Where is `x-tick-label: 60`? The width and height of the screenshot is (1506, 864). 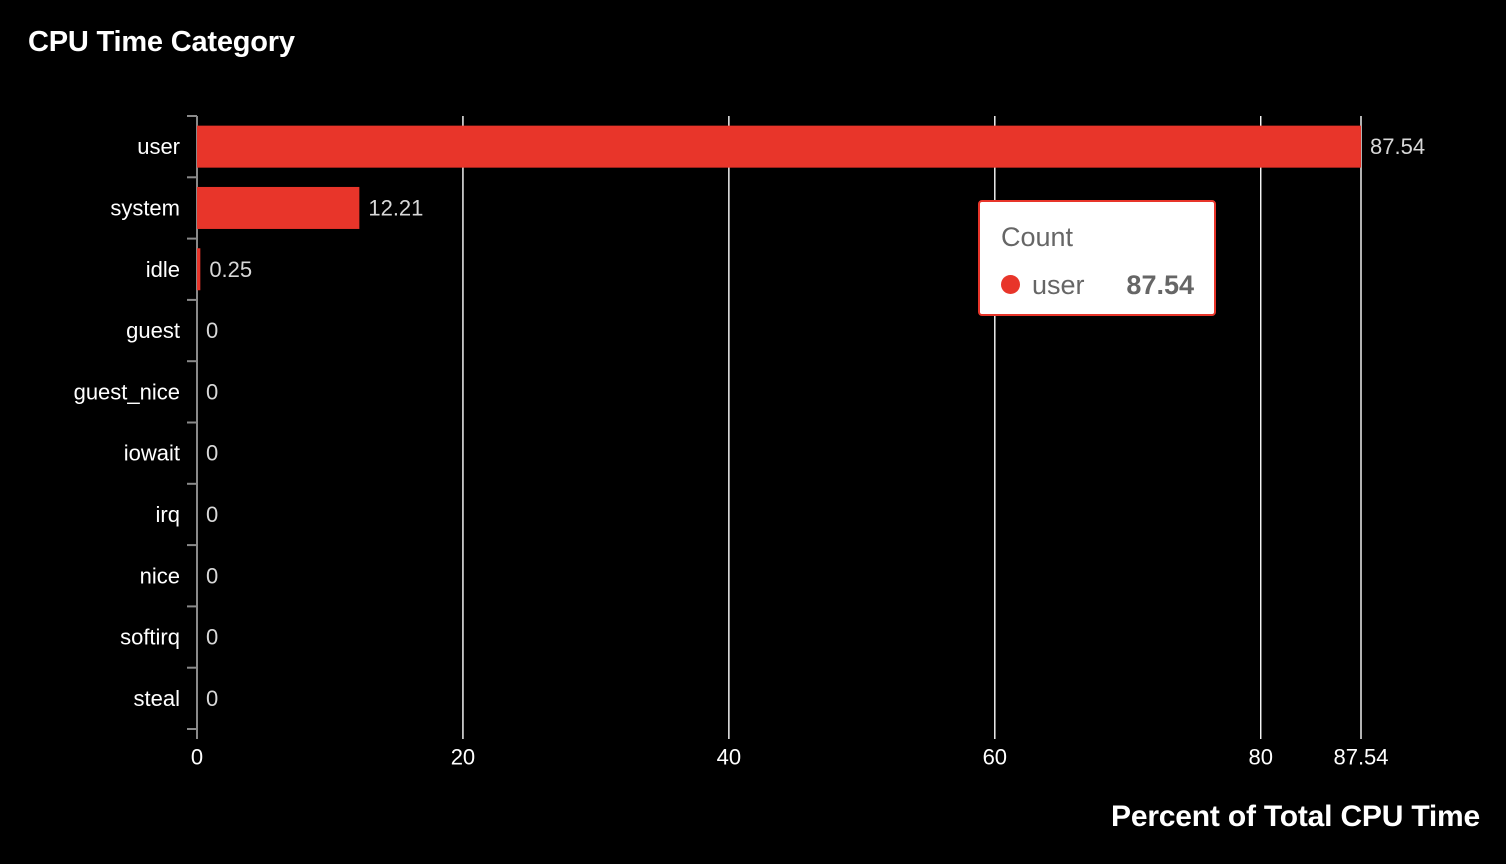 x-tick-label: 60 is located at coordinates (995, 757).